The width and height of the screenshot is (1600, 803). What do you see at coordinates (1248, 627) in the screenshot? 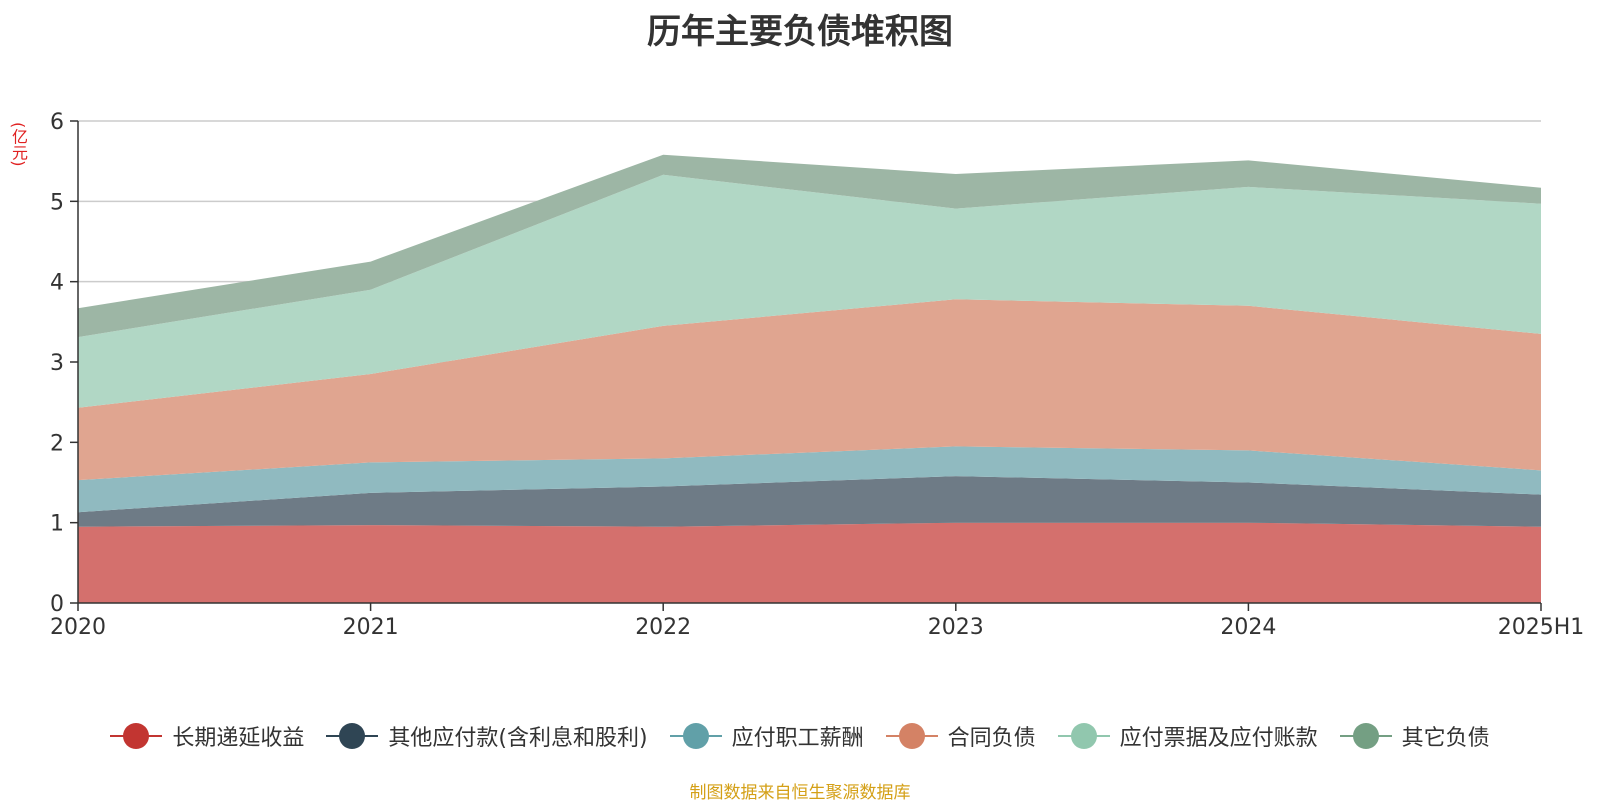
I see `x-tick-label: 2024` at bounding box center [1248, 627].